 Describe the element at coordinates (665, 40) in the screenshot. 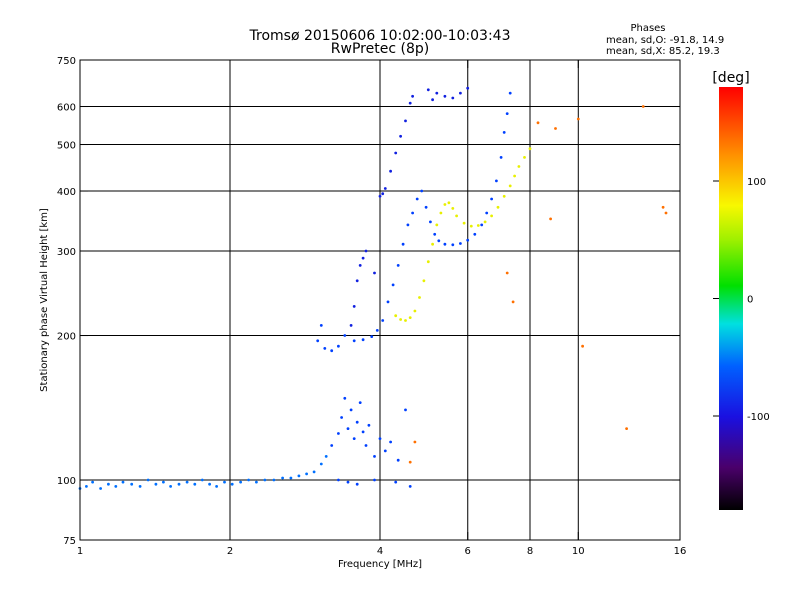

I see `phases-o-mode-stats: mean, sd,O: -91.8, 14.9` at that location.